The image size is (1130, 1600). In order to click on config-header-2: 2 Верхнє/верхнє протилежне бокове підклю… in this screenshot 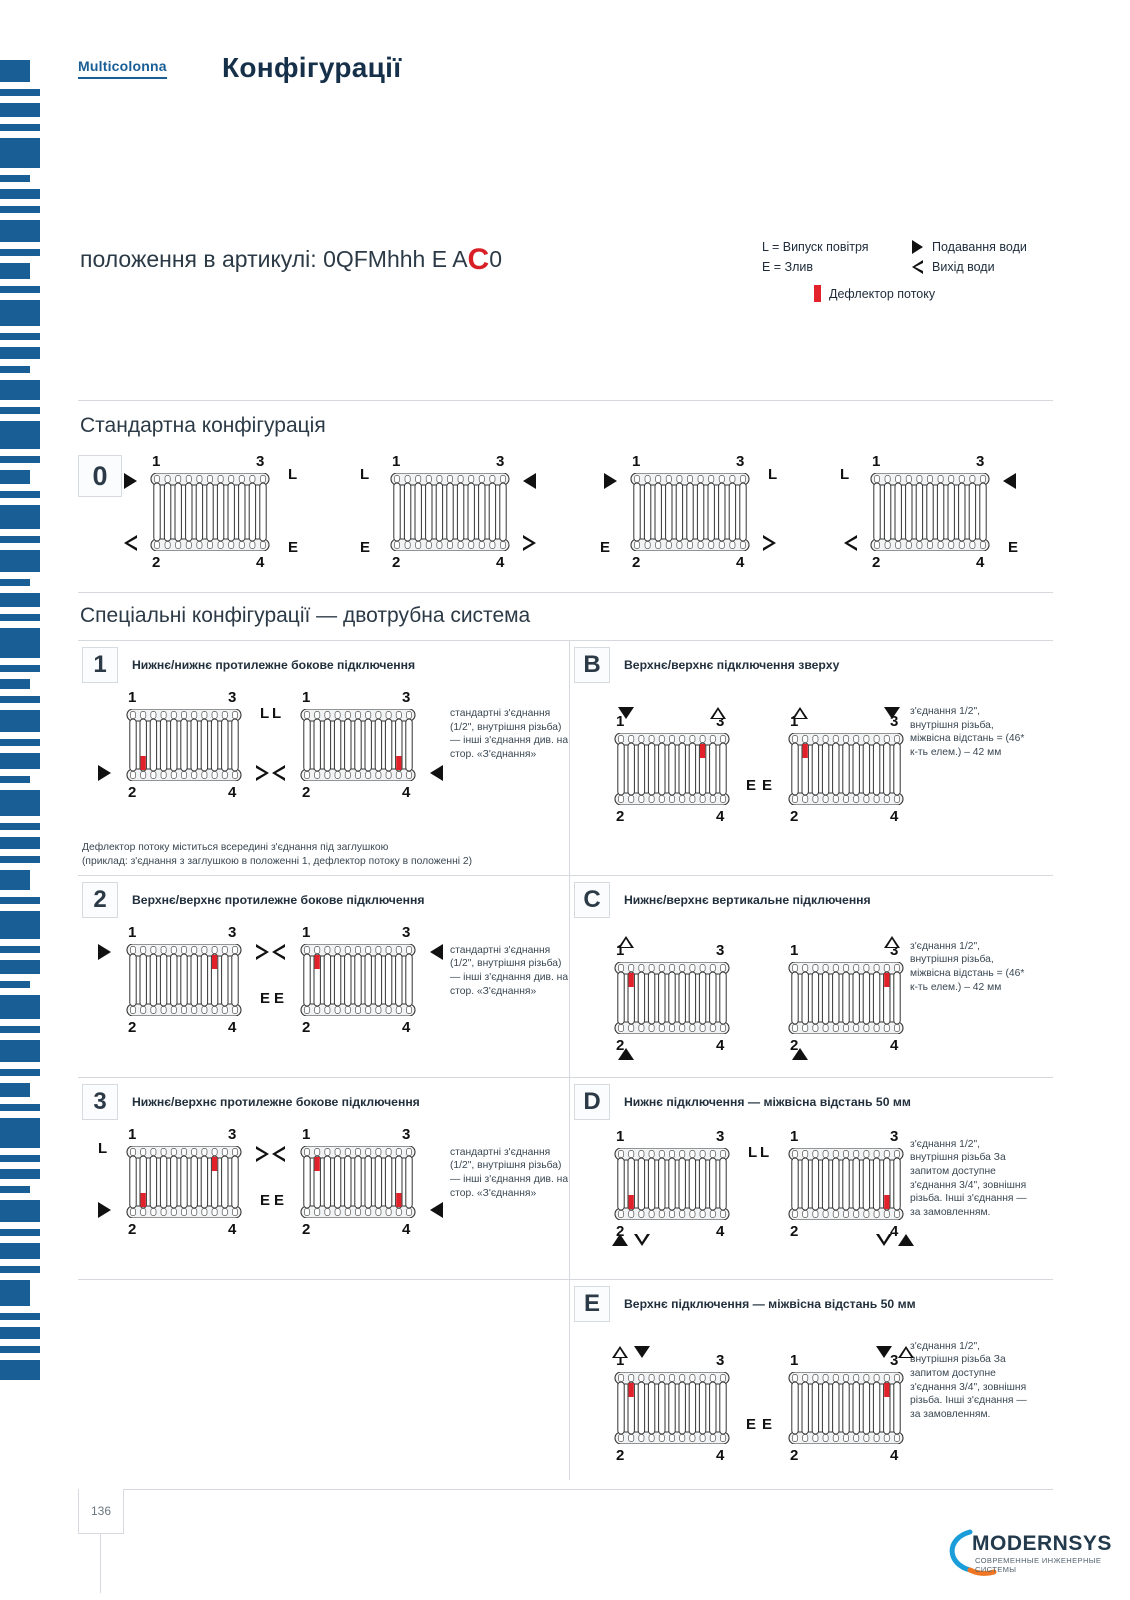, I will do `click(323, 899)`.